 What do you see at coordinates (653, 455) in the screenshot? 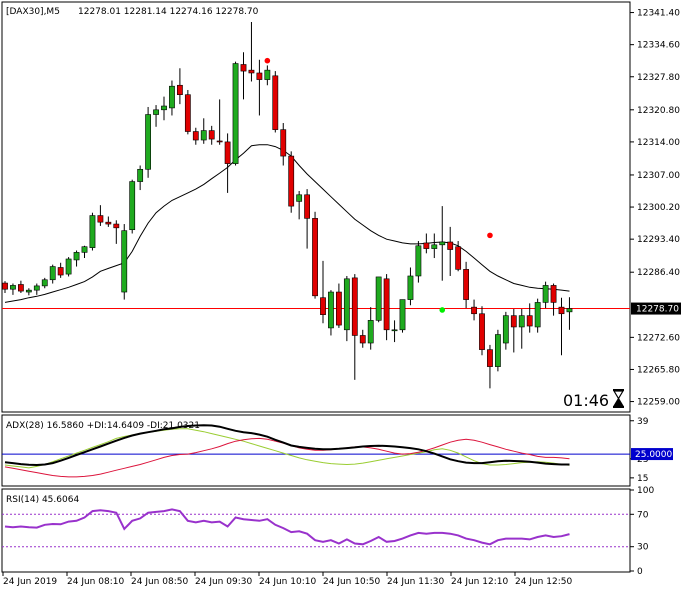
I see `adx-level-label: 25.0000` at bounding box center [653, 455].